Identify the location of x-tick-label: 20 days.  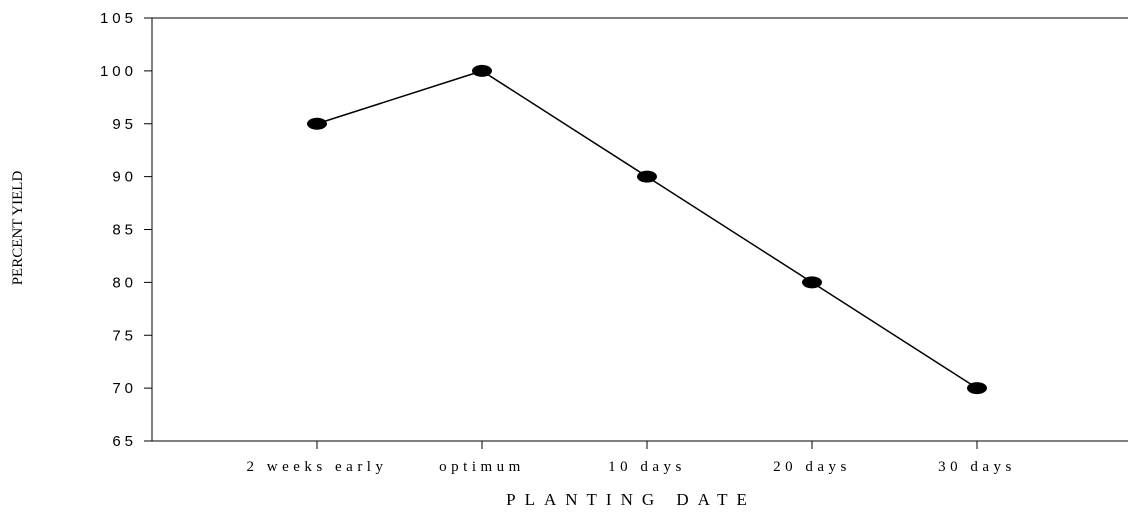
(812, 467).